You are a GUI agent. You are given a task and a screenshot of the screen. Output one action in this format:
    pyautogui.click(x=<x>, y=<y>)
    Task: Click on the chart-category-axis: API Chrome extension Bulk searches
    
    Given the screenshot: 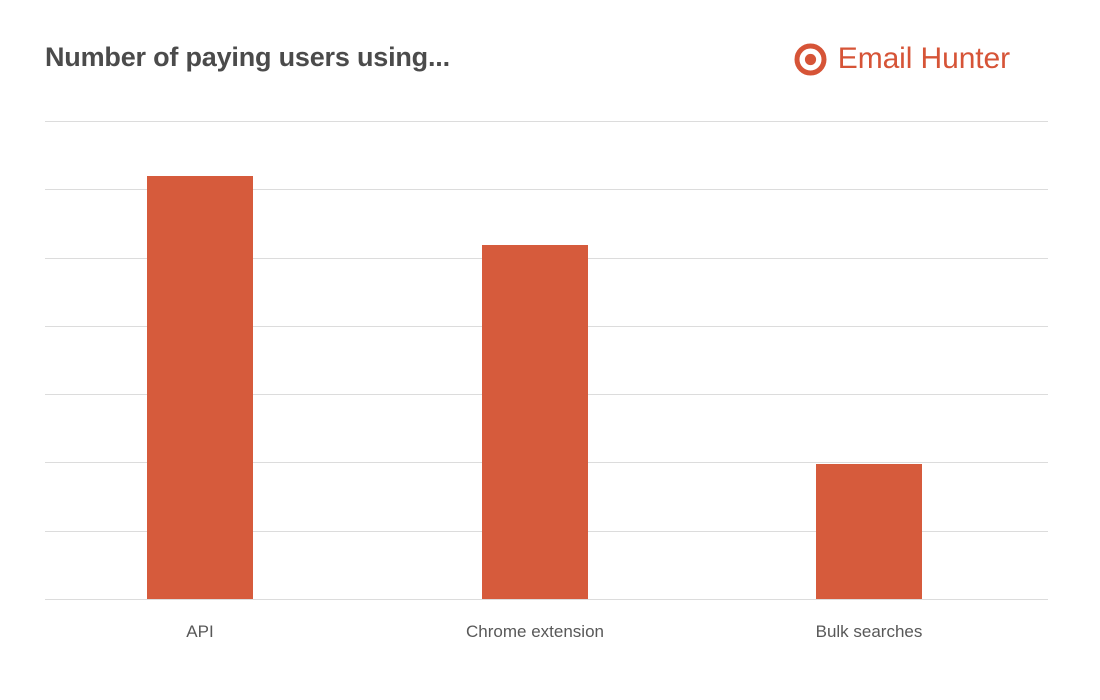 What is the action you would take?
    pyautogui.click(x=546, y=635)
    